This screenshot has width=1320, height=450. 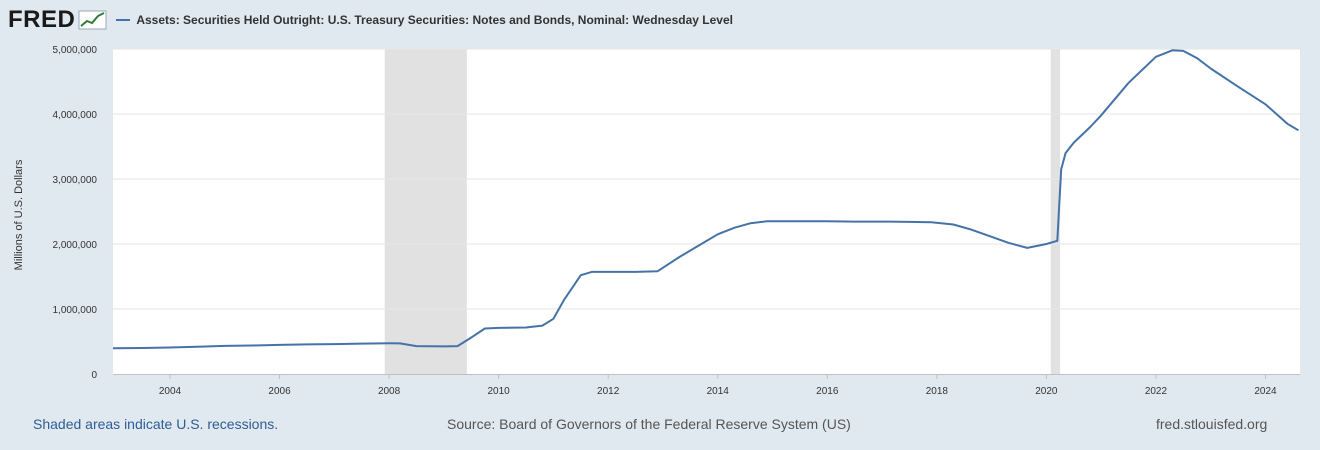 What do you see at coordinates (75, 50) in the screenshot?
I see `y-tick-label: 5,000,000` at bounding box center [75, 50].